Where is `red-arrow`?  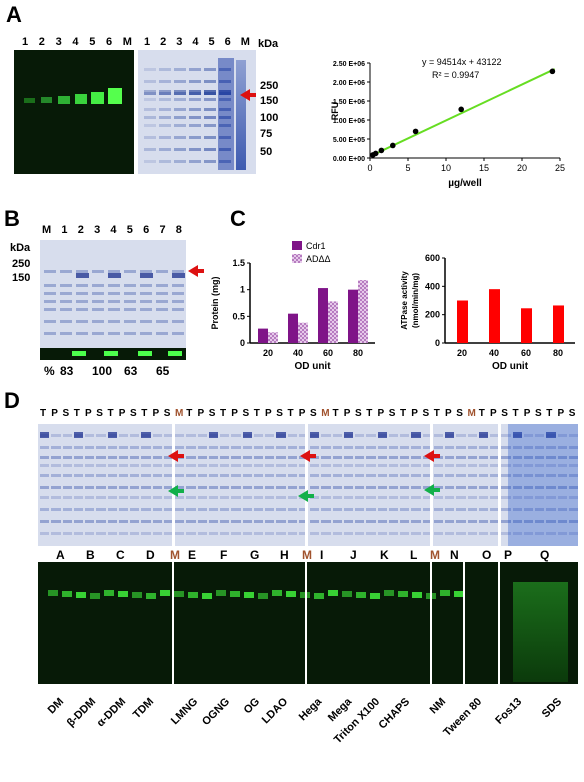 red-arrow is located at coordinates (176, 456).